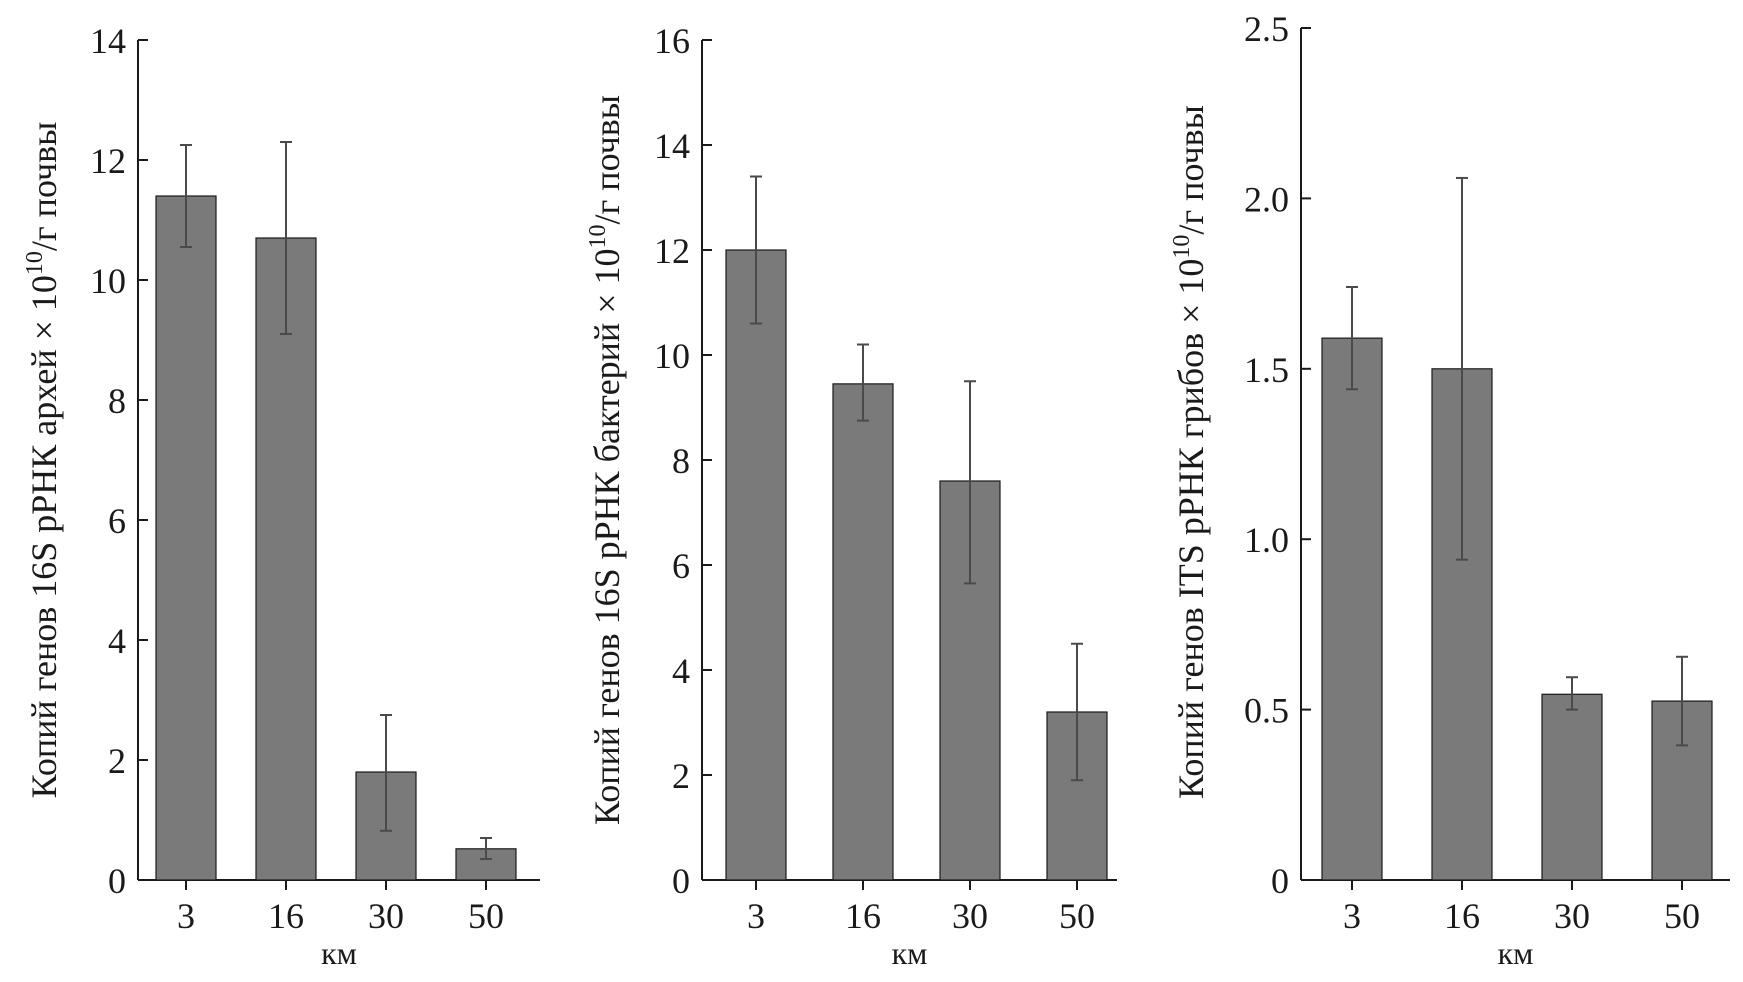 The image size is (1743, 982). What do you see at coordinates (1266, 29) in the screenshot?
I see `y-tick-label: 2.5` at bounding box center [1266, 29].